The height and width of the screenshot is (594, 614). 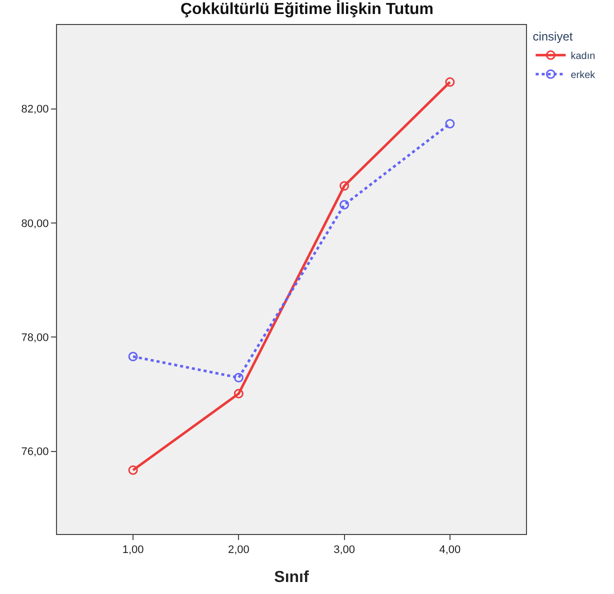 I want to click on legend-label: erkek, so click(x=583, y=75).